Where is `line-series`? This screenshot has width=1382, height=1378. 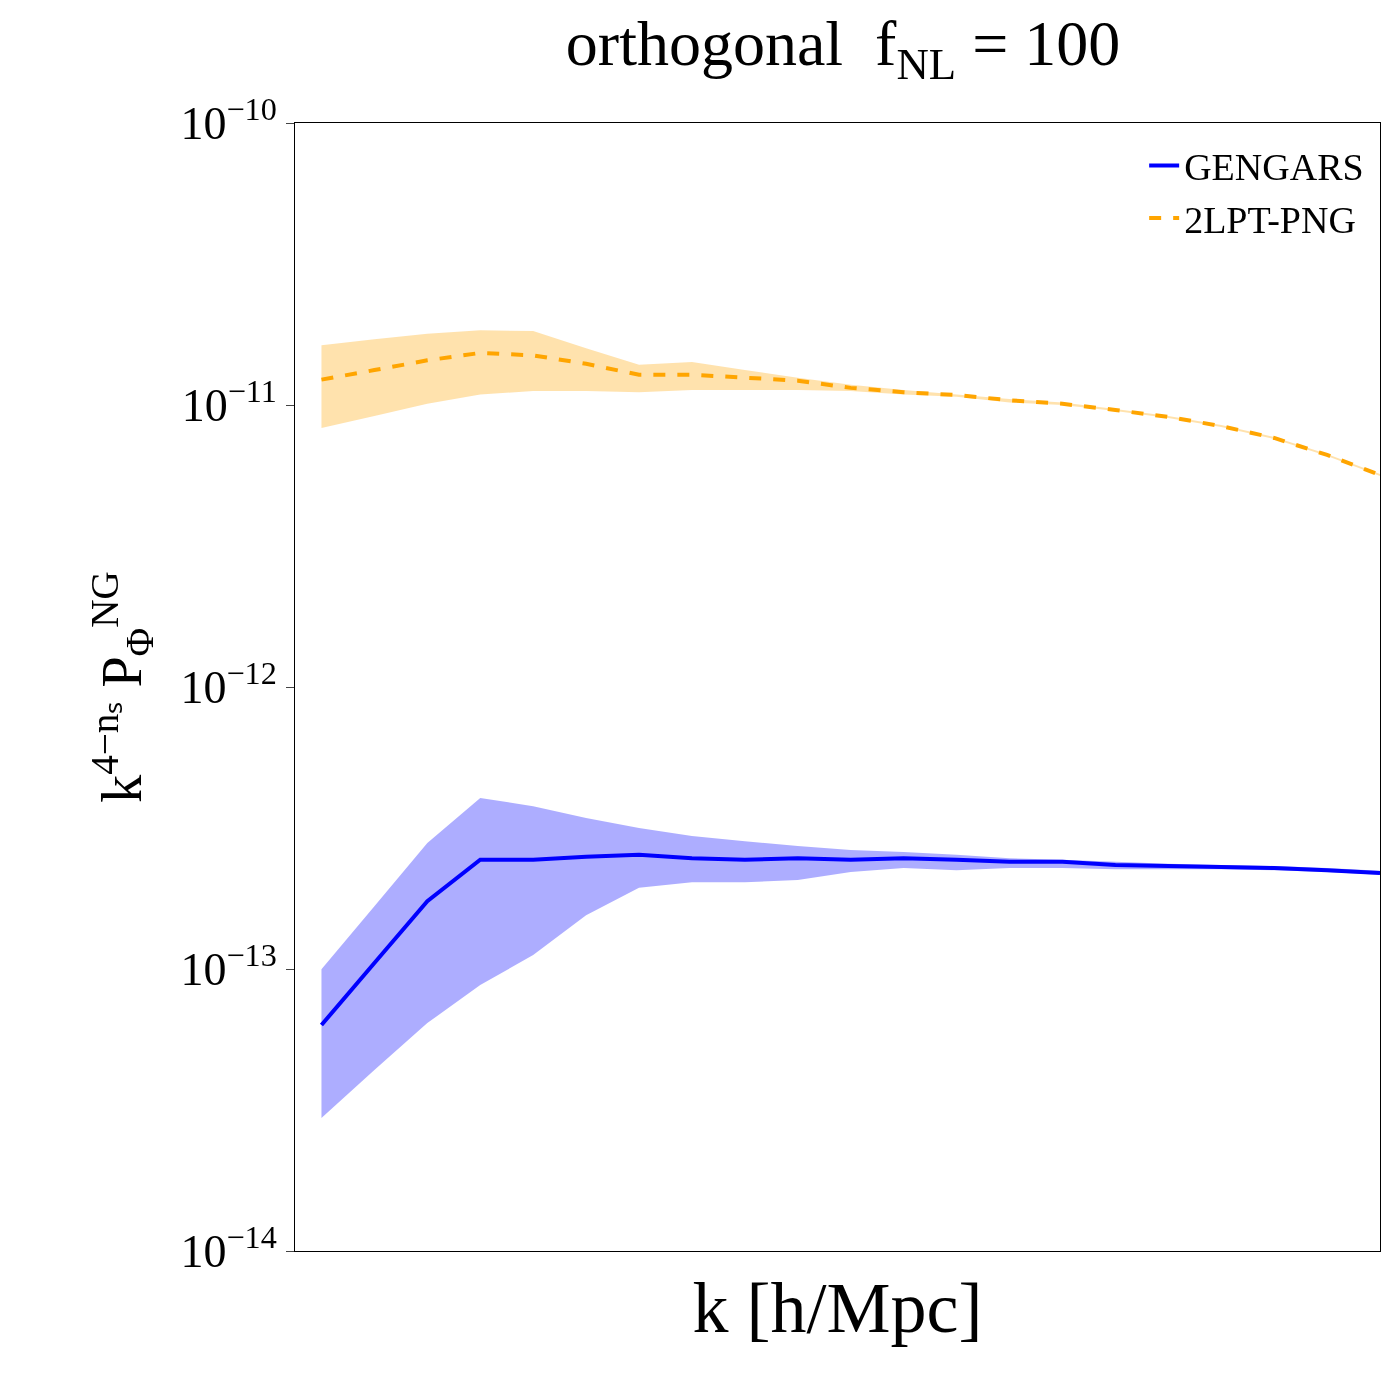
line-series is located at coordinates (849, 939).